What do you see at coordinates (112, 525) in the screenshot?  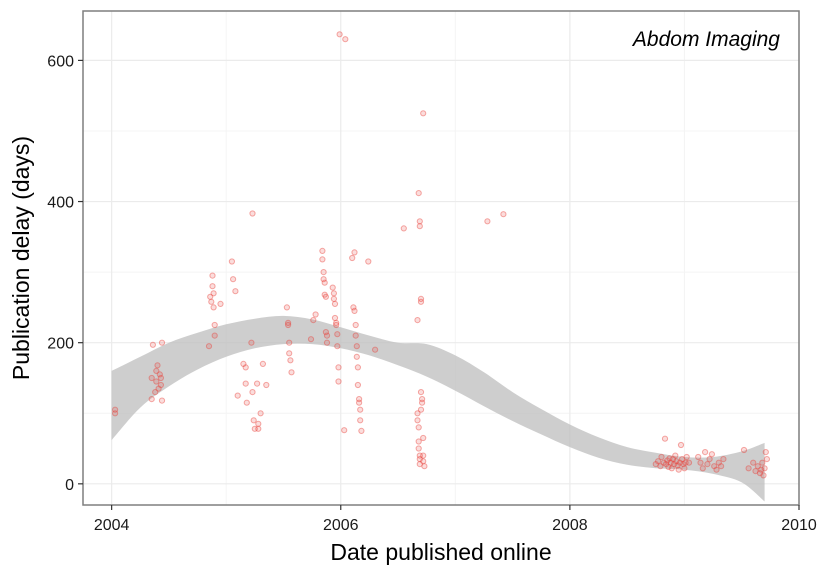 I see `x-tick-label: 2004` at bounding box center [112, 525].